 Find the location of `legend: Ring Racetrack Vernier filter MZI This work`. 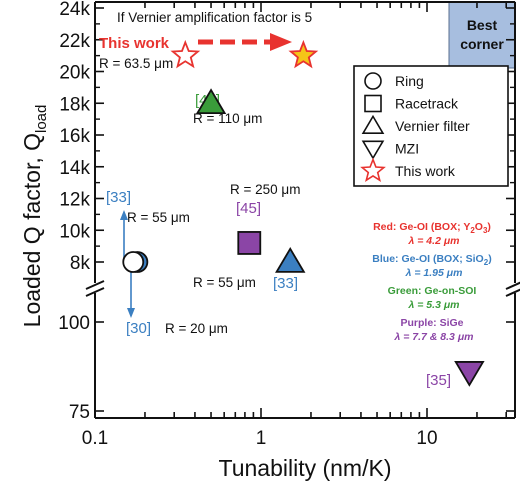

legend: Ring Racetrack Vernier filter MZI This work is located at coordinates (431, 126).